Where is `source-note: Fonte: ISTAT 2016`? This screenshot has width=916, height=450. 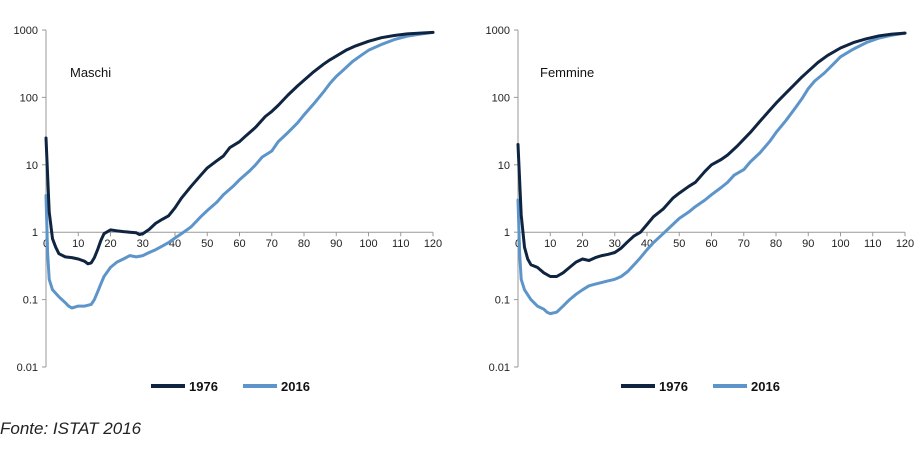
source-note: Fonte: ISTAT 2016 is located at coordinates (71, 428).